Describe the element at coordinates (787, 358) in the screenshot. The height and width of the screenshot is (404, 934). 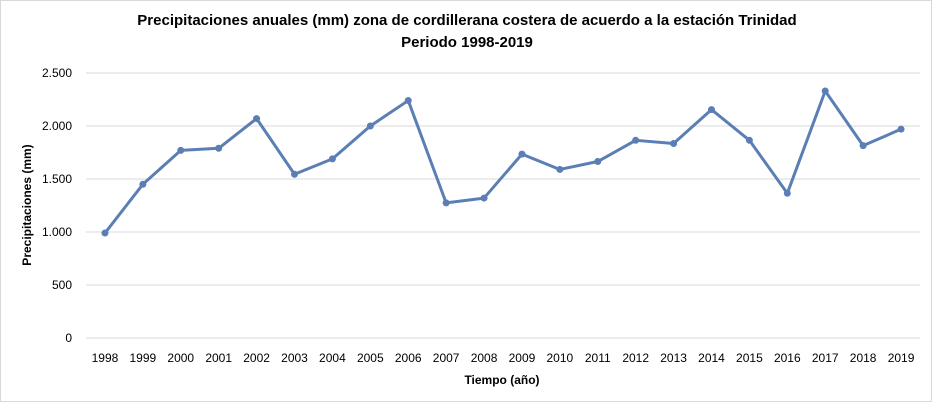
I see `x-tick-label: 2016` at that location.